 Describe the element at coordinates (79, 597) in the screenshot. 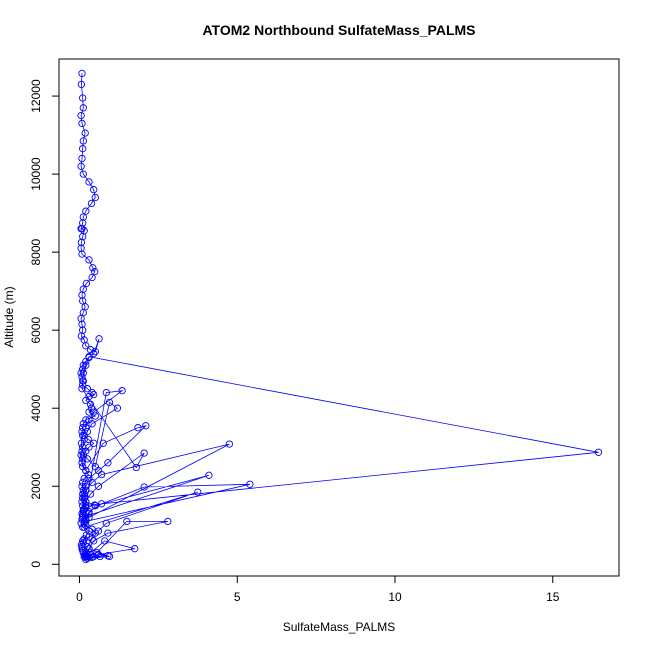

I see `x-tick-label-0: 0` at that location.